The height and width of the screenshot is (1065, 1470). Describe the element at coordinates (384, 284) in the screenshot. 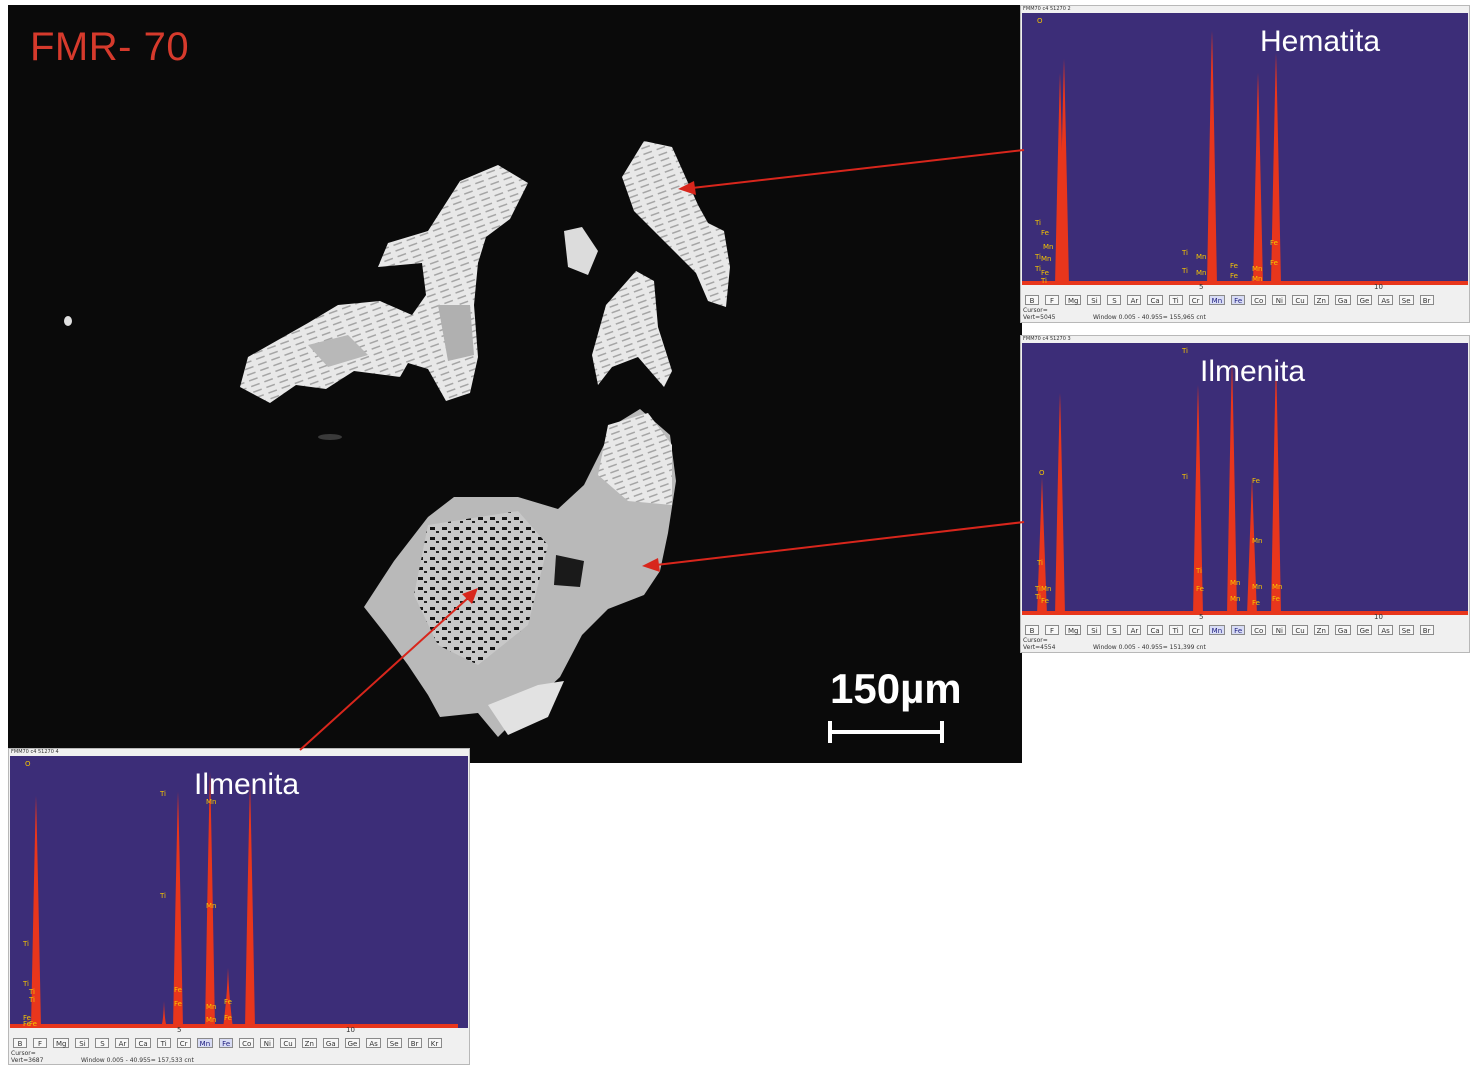

I see `grain-upper-left` at that location.